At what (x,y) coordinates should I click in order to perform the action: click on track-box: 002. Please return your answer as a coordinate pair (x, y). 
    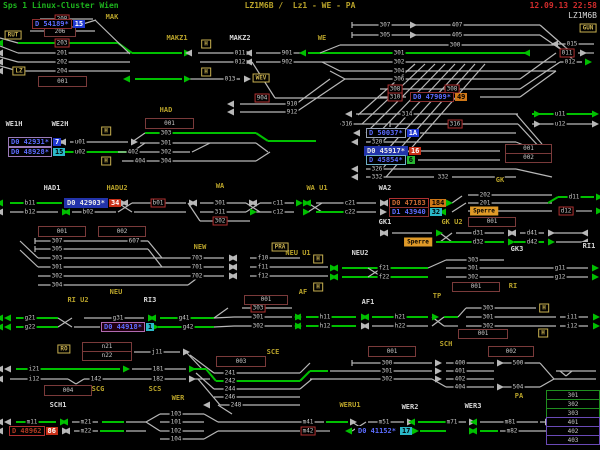
    Looking at the image, I should click on (511, 351).